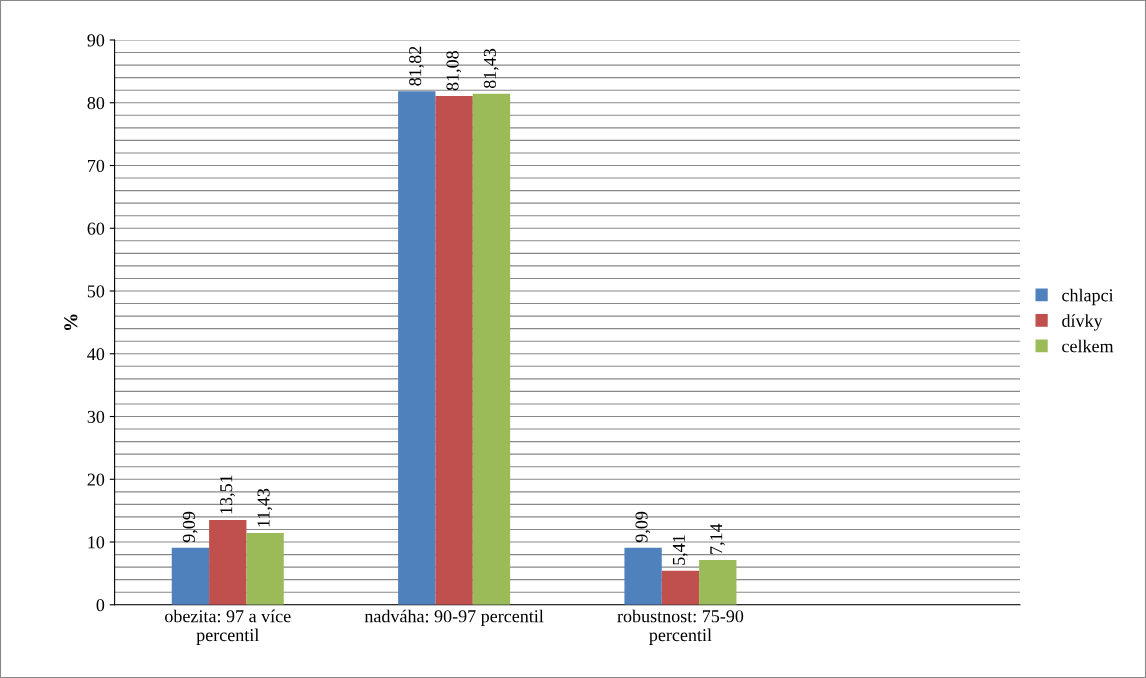 Image resolution: width=1146 pixels, height=678 pixels. Describe the element at coordinates (96, 291) in the screenshot. I see `y-tick-label: 50` at that location.